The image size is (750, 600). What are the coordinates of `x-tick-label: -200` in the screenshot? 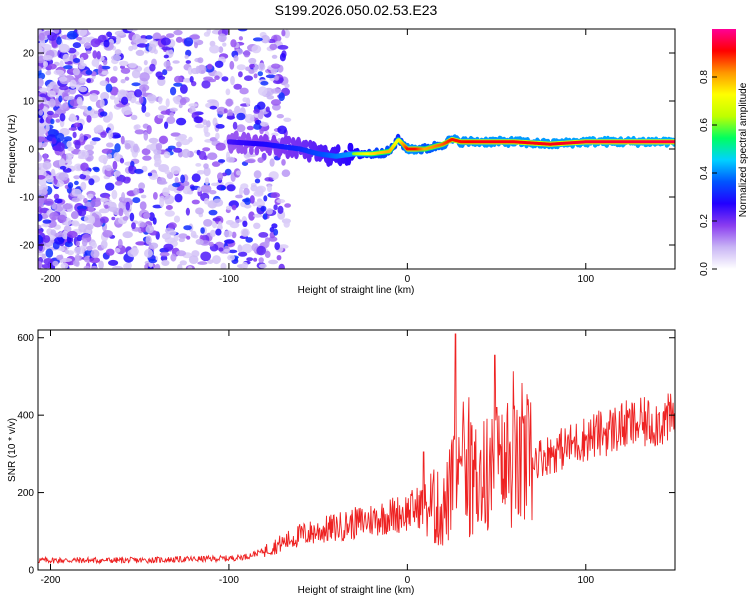 It's located at (50, 580).